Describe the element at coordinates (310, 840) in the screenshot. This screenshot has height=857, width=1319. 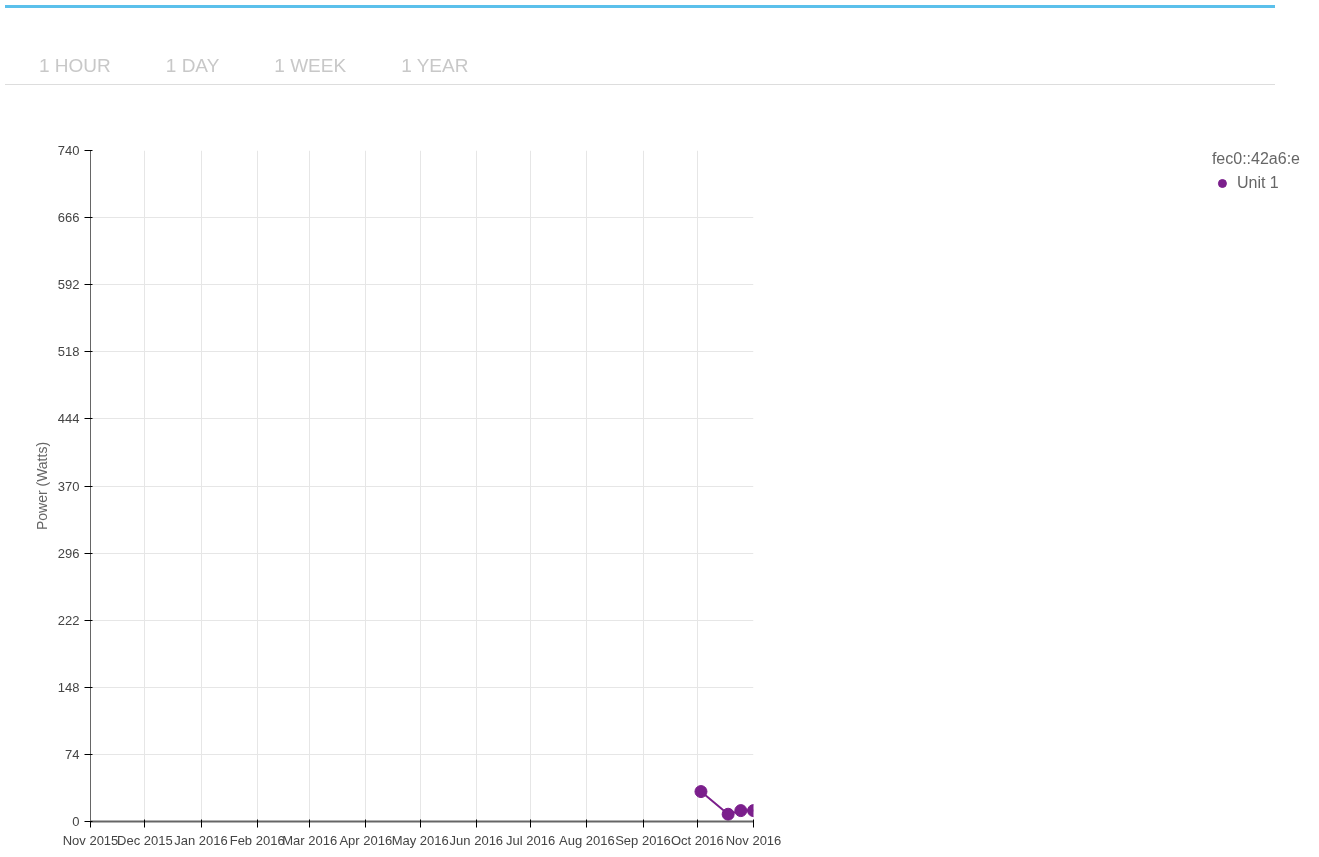
I see `x-tick-label: Mar 2016` at that location.